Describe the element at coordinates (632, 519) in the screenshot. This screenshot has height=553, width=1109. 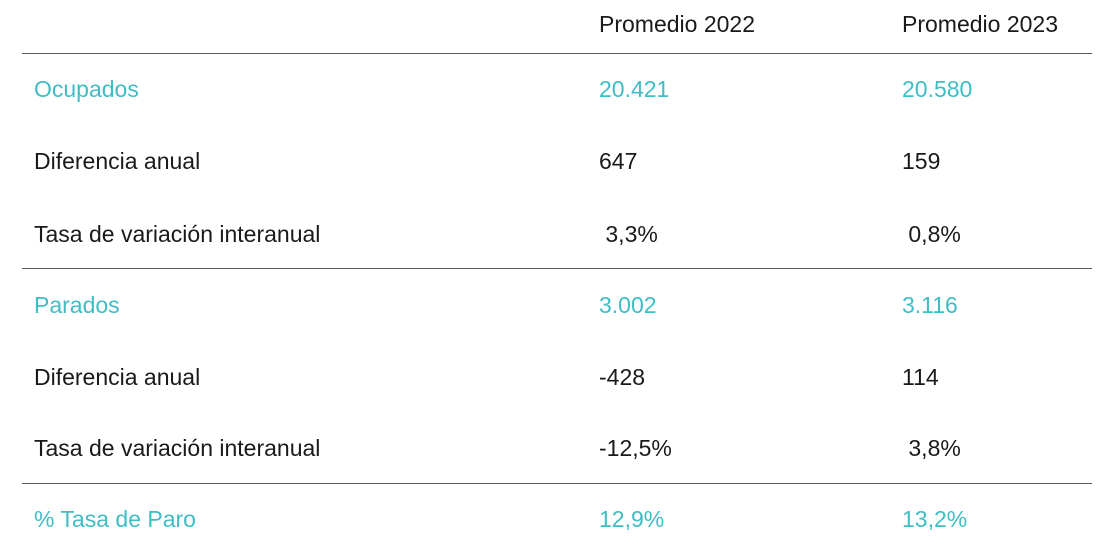
I see `value-2022: 12,9%` at that location.